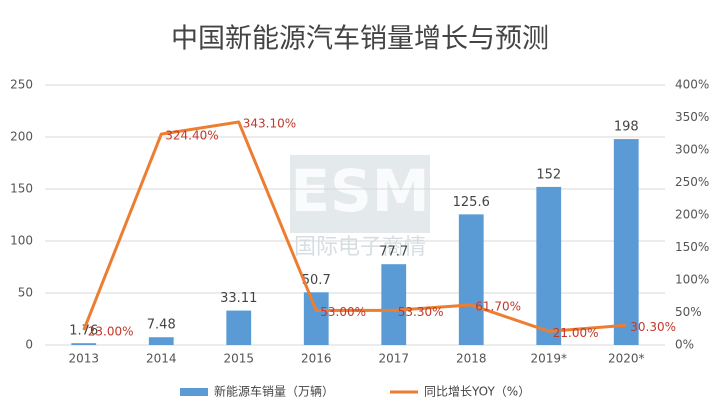 The image size is (720, 415). Describe the element at coordinates (471, 359) in the screenshot. I see `x-tick-label: 2018` at that location.